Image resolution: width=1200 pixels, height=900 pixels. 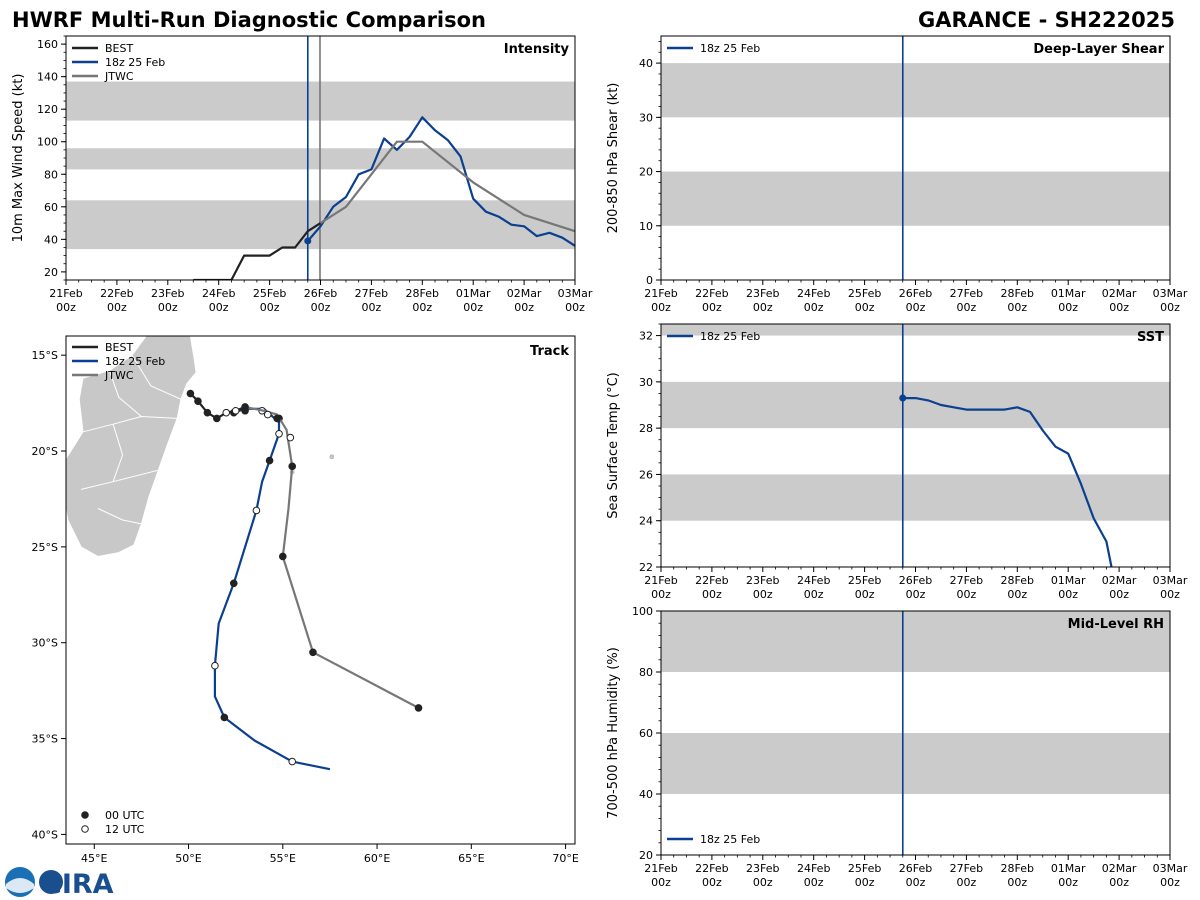 I want to click on track-marker-legend-label: 00 UTC, so click(x=125, y=815).